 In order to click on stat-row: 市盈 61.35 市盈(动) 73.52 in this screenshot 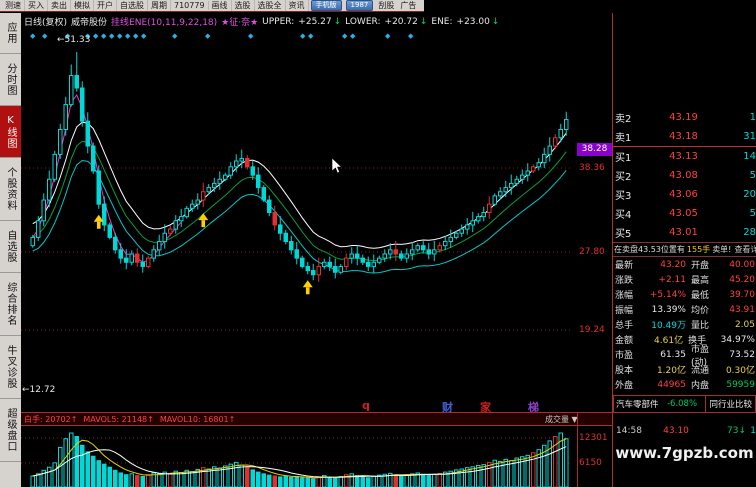, I will do `click(684, 356)`.